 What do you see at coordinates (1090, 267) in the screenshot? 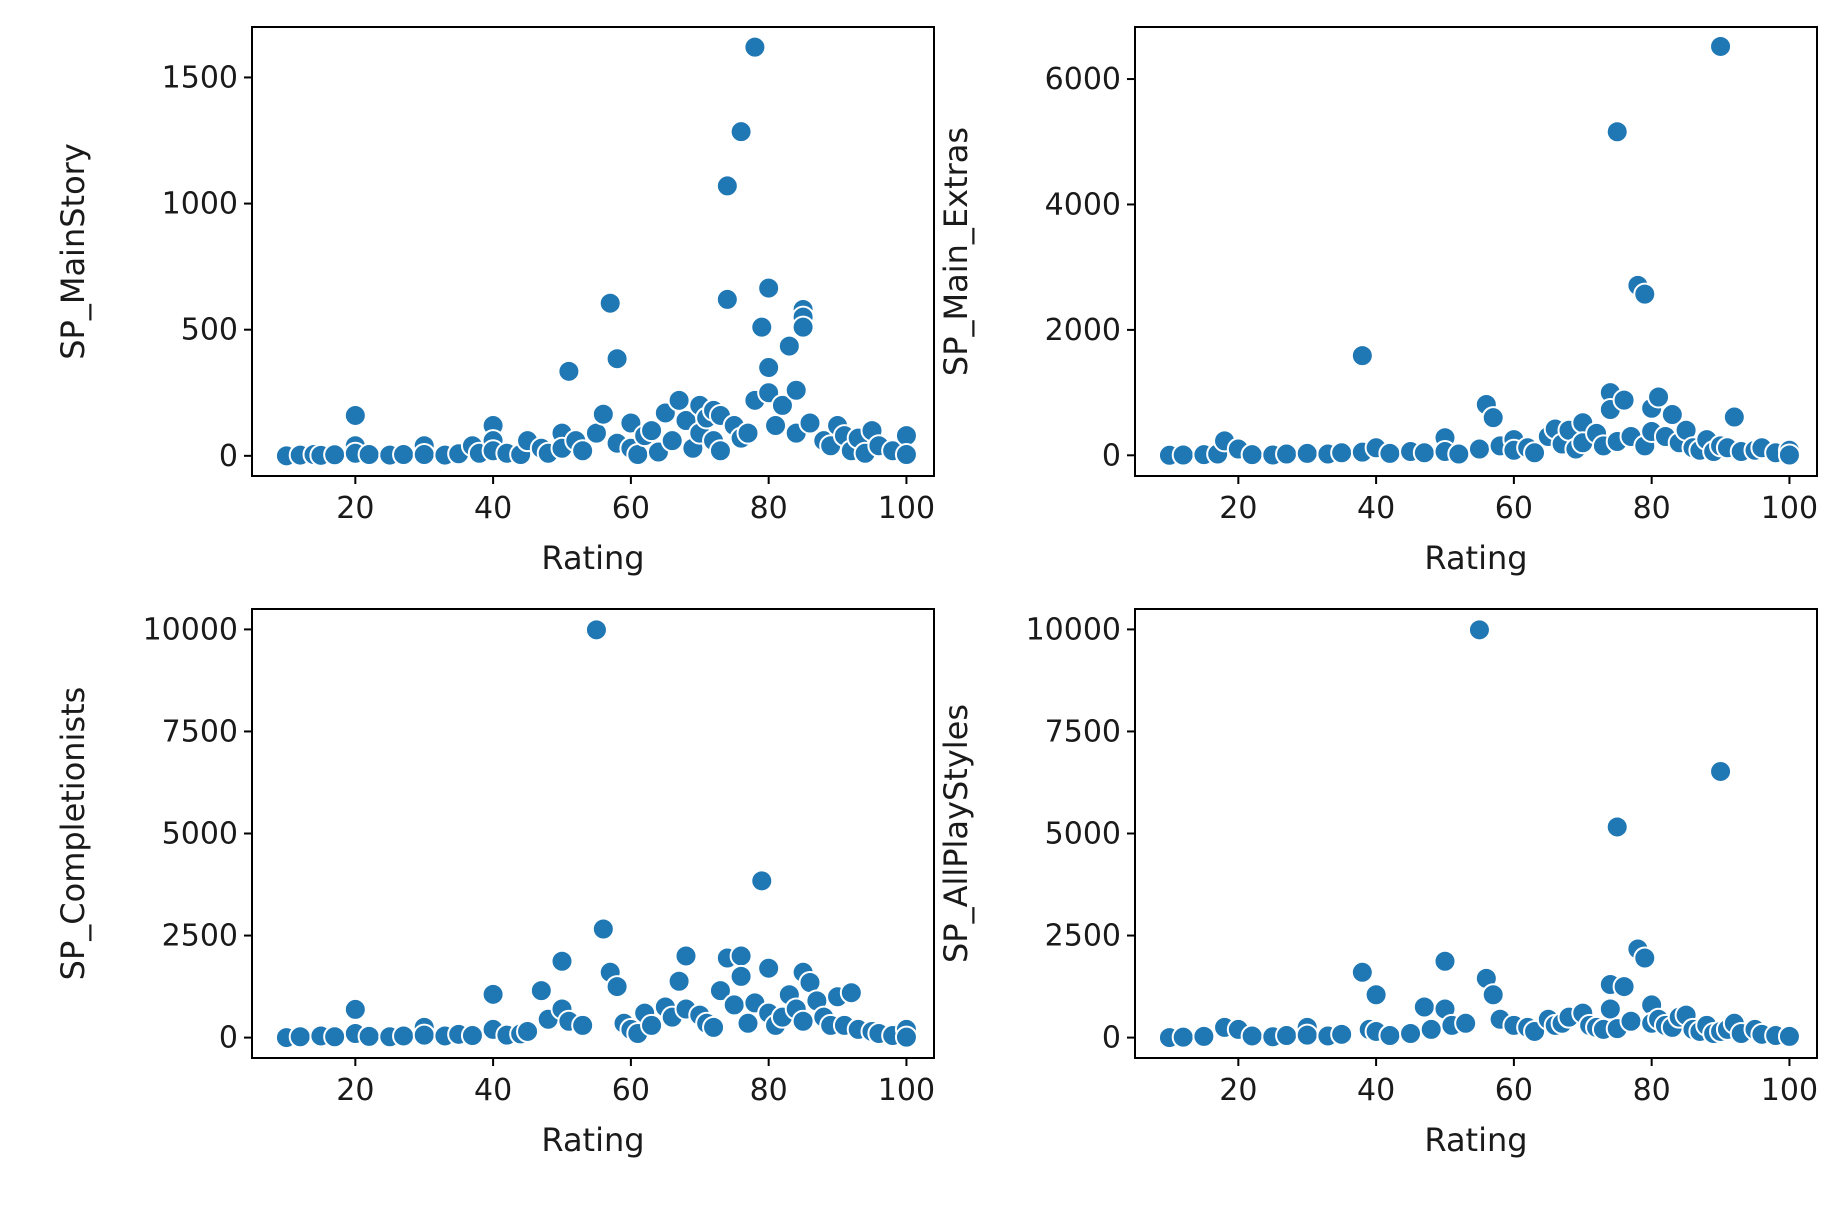
I see `y-axis-ticks: 0 2000 4000 6000` at bounding box center [1090, 267].